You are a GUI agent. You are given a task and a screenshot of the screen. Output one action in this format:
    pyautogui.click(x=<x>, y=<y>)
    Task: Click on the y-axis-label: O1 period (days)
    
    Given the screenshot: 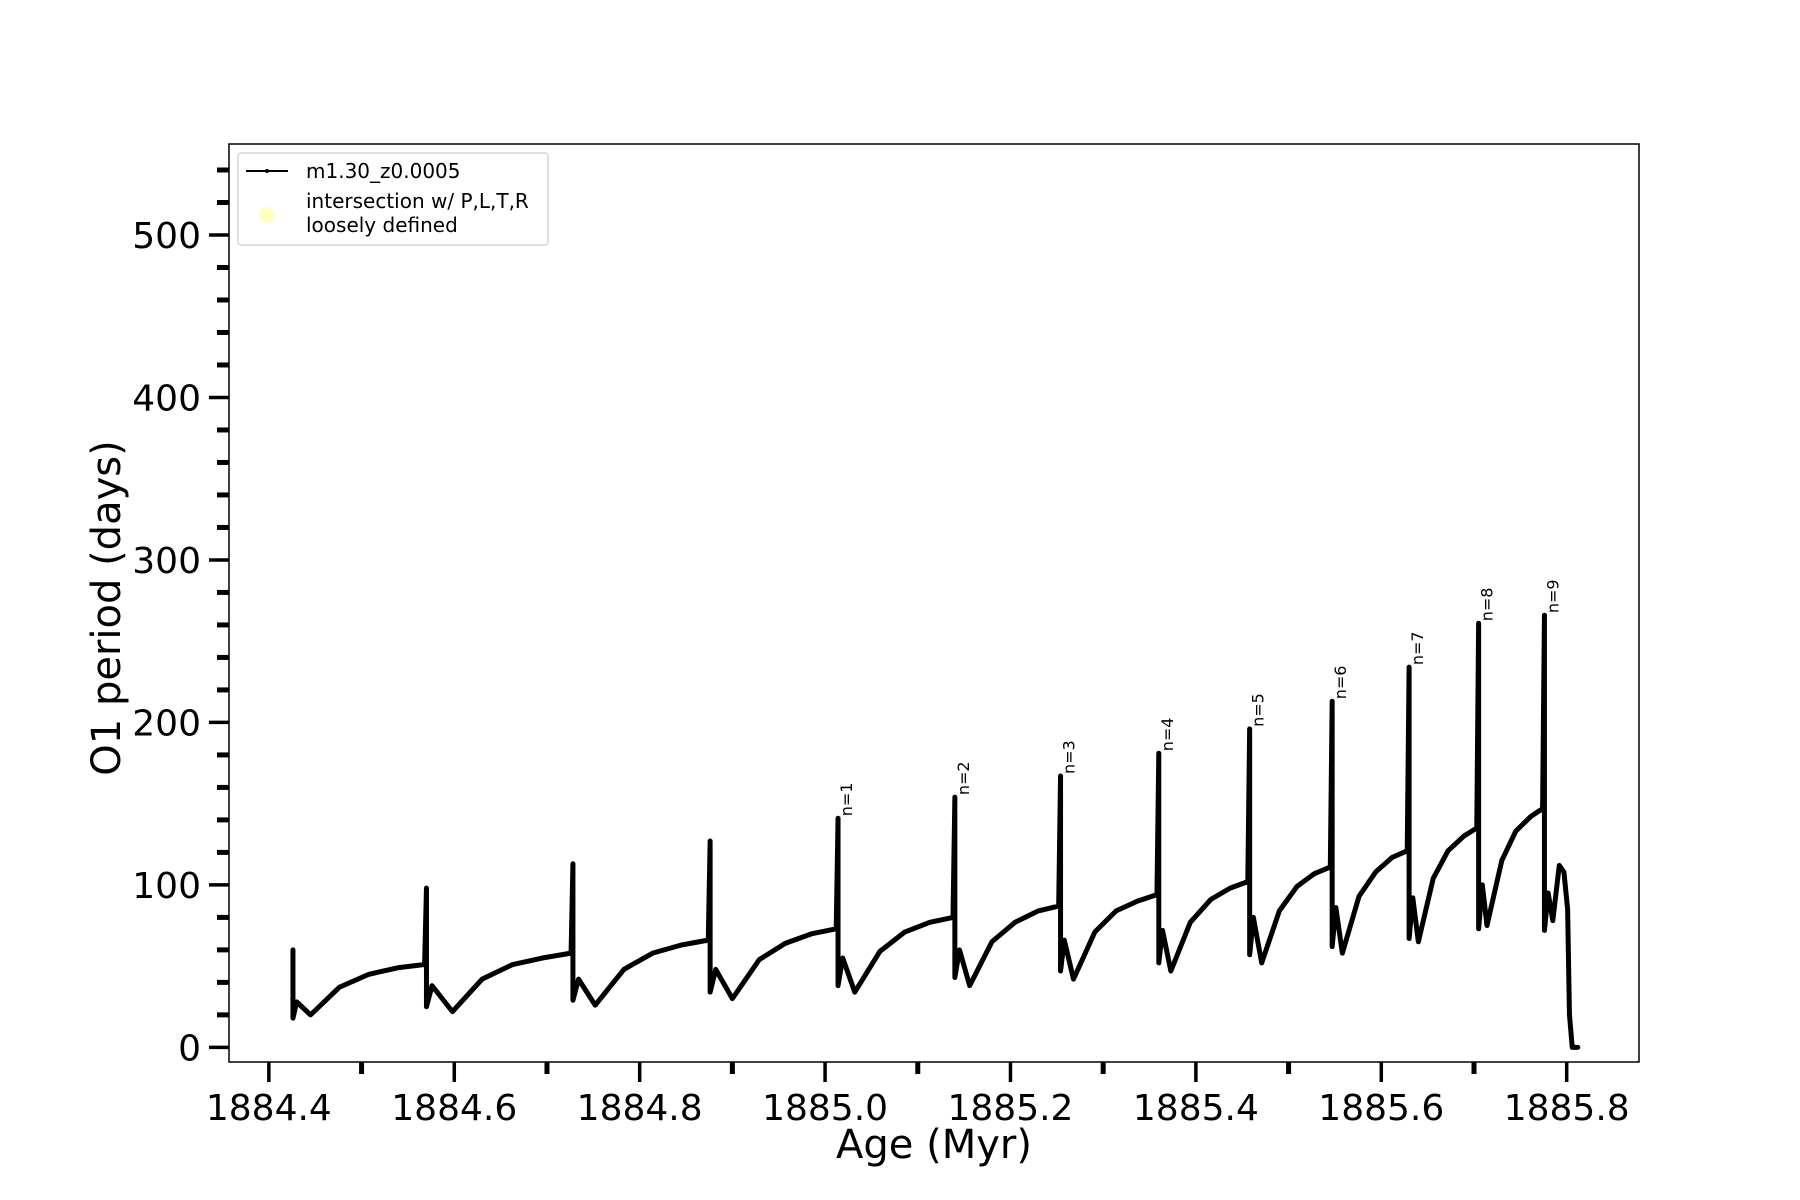 What is the action you would take?
    pyautogui.click(x=107, y=607)
    